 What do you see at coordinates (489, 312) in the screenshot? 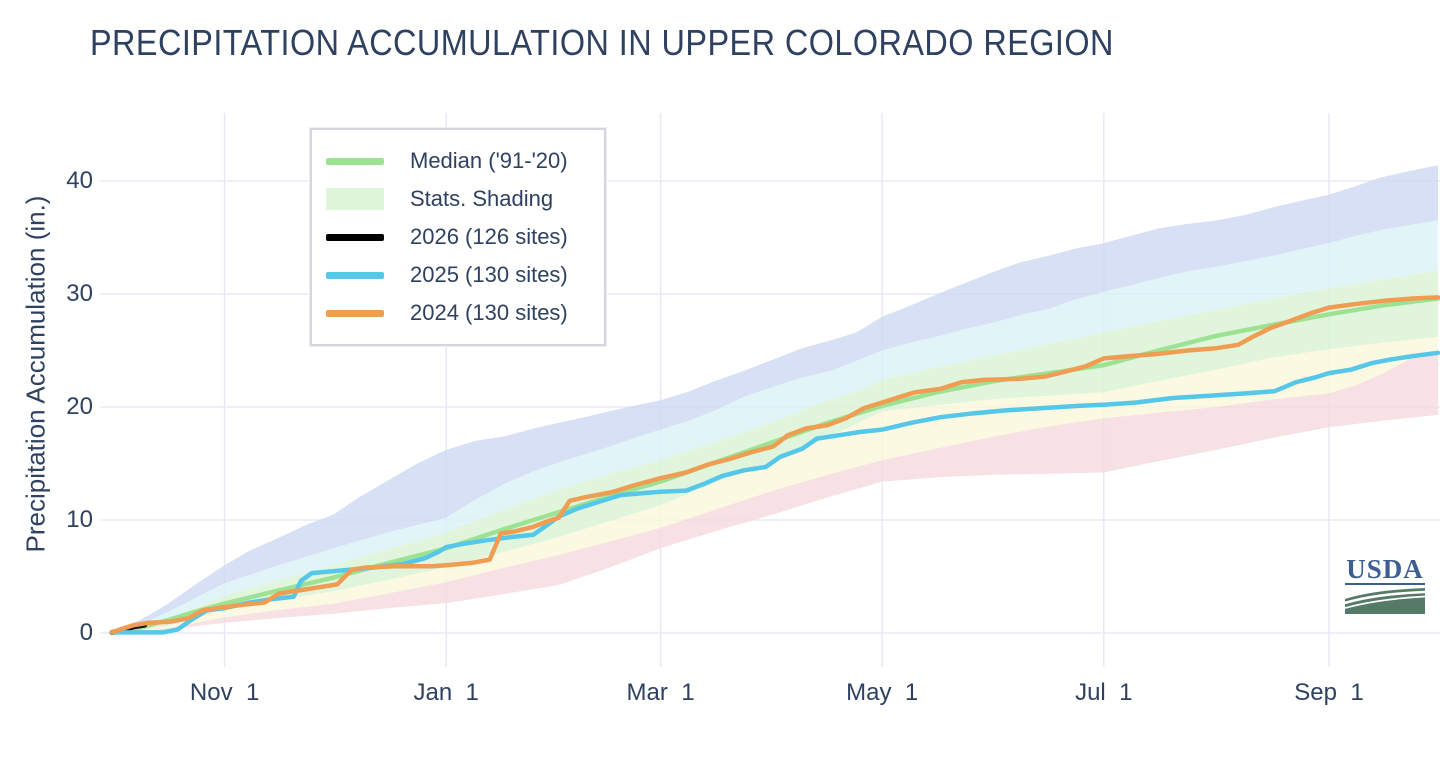
I see `legend-label: 2024 (130 sites)` at bounding box center [489, 312].